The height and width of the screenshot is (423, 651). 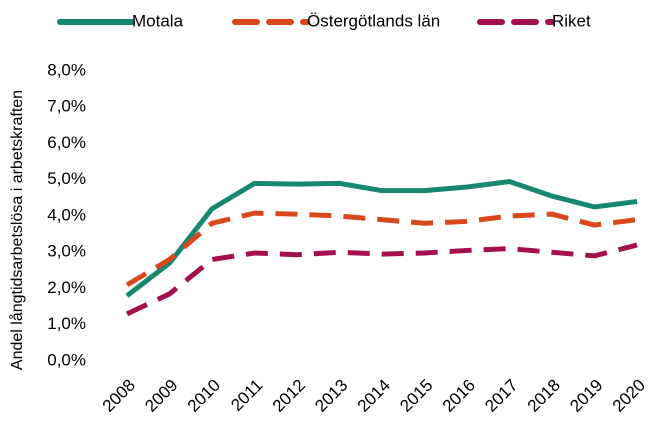 What do you see at coordinates (66, 251) in the screenshot?
I see `y-tick-label: 3,0%` at bounding box center [66, 251].